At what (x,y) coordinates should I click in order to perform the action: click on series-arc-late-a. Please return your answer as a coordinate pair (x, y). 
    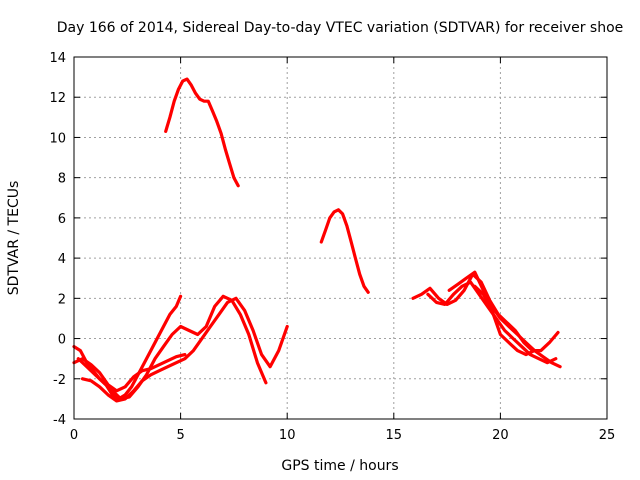
    Looking at the image, I should click on (485, 312).